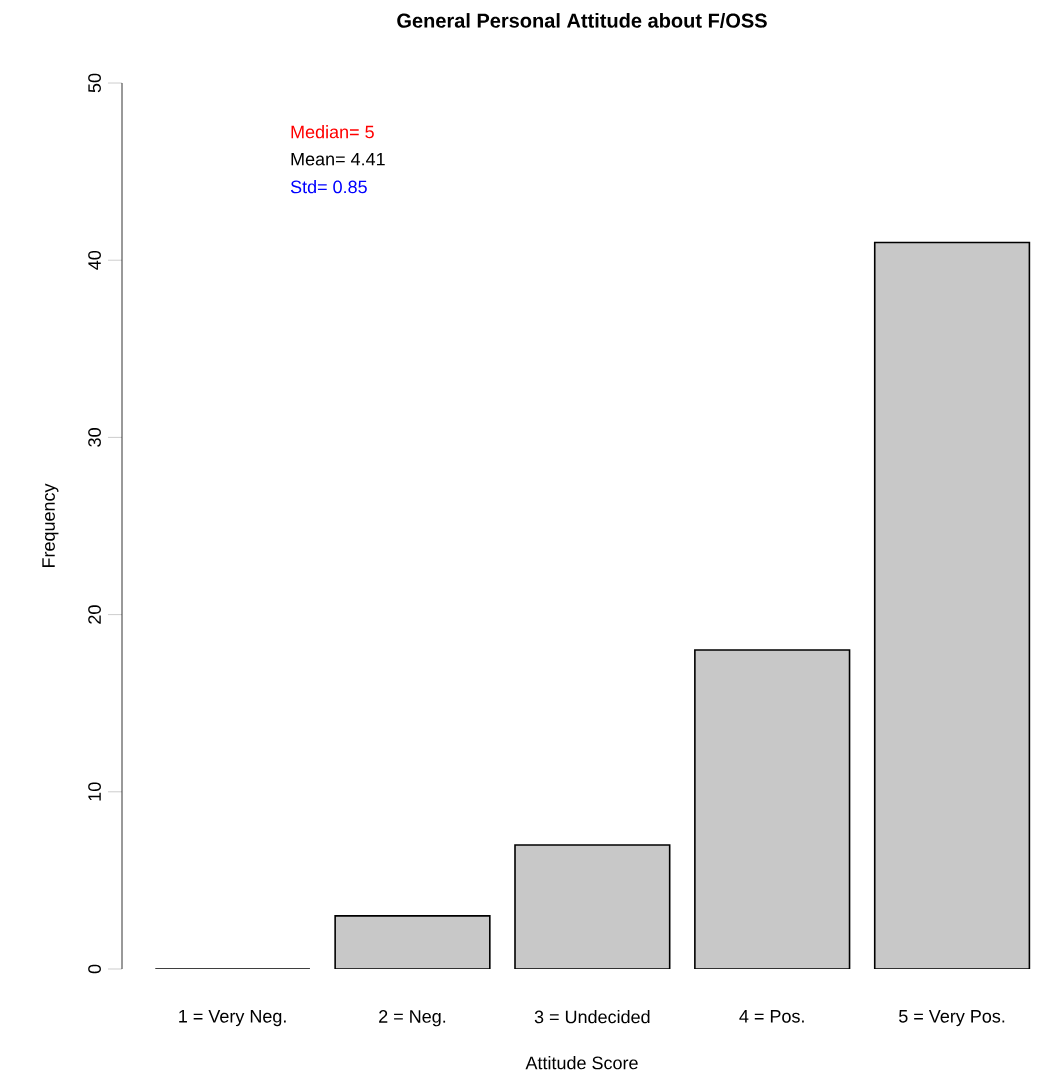 Image resolution: width=1056 pixels, height=1089 pixels. Describe the element at coordinates (952, 1018) in the screenshot. I see `x-tick-label: 5 = Very Pos.` at that location.